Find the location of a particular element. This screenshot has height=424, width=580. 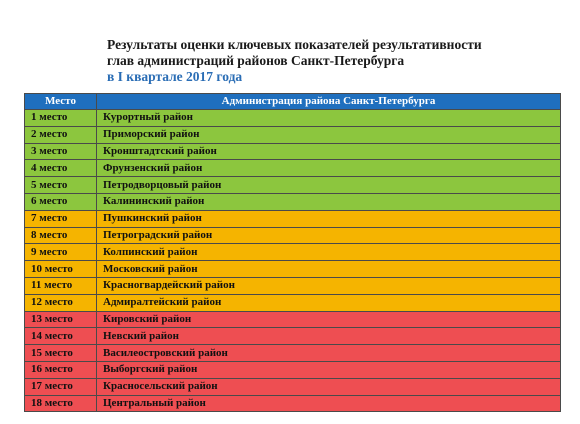

table-row: 3 место Кронштадтский район is located at coordinates (292, 151).